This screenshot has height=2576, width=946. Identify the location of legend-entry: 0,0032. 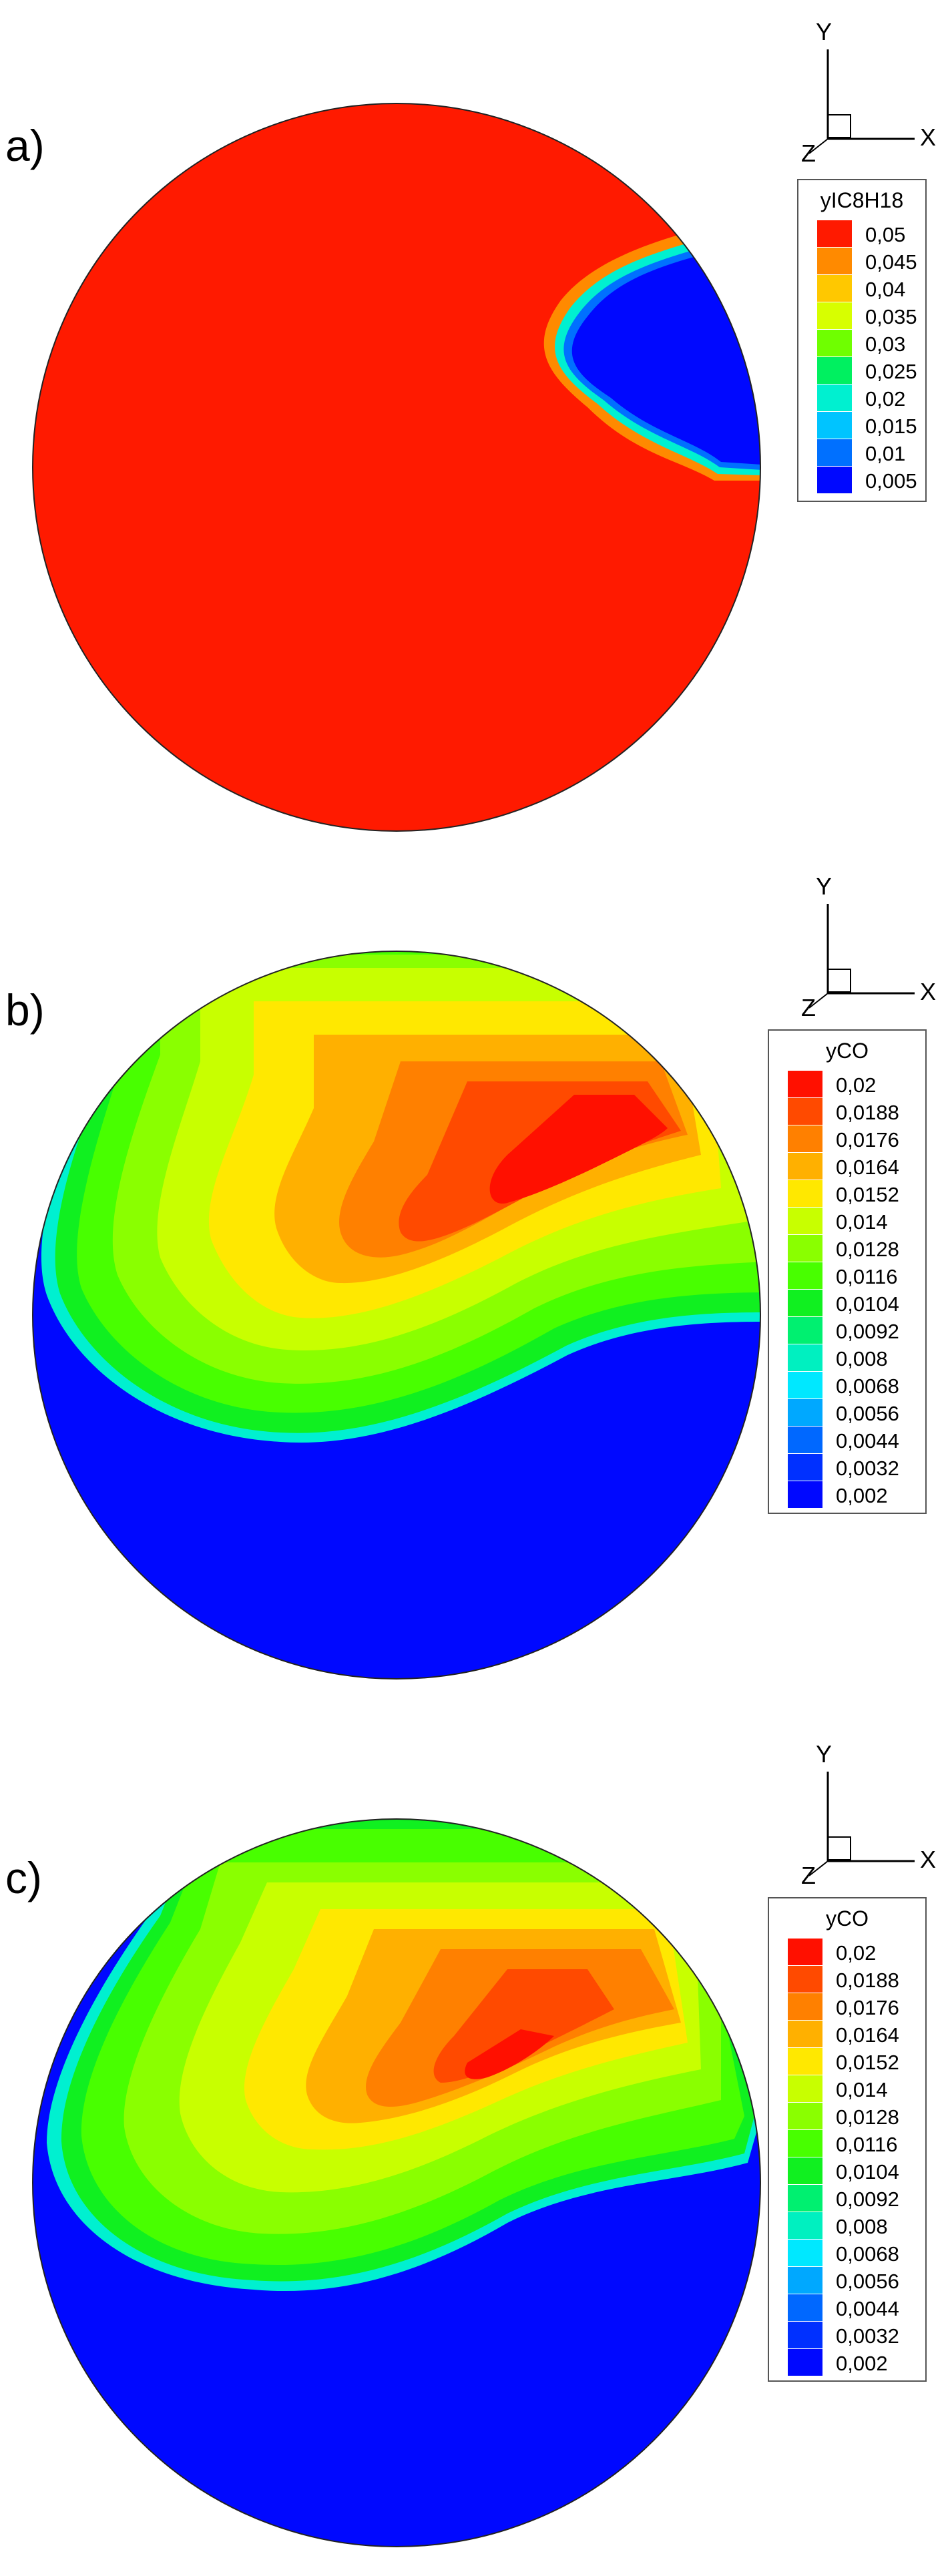
(848, 1467).